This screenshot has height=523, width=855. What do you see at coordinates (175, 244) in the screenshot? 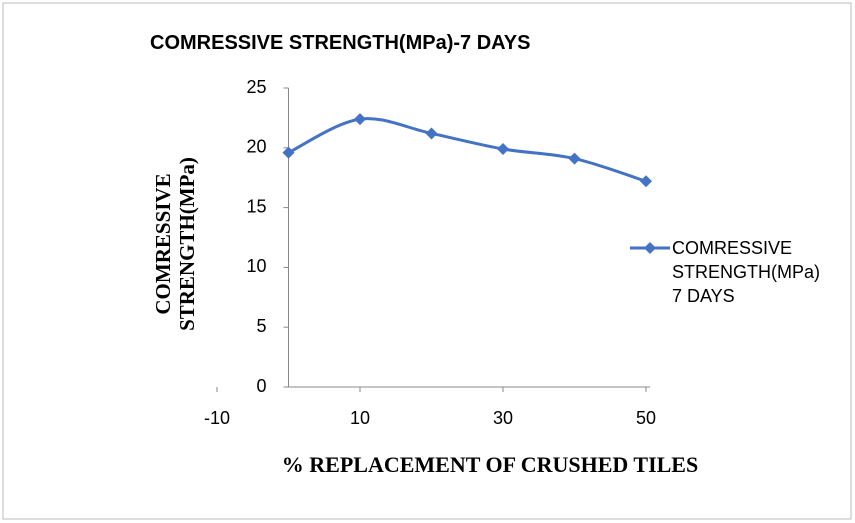
I see `y-axis-label: COMRESSIVE STRENGTH(MPa)` at bounding box center [175, 244].